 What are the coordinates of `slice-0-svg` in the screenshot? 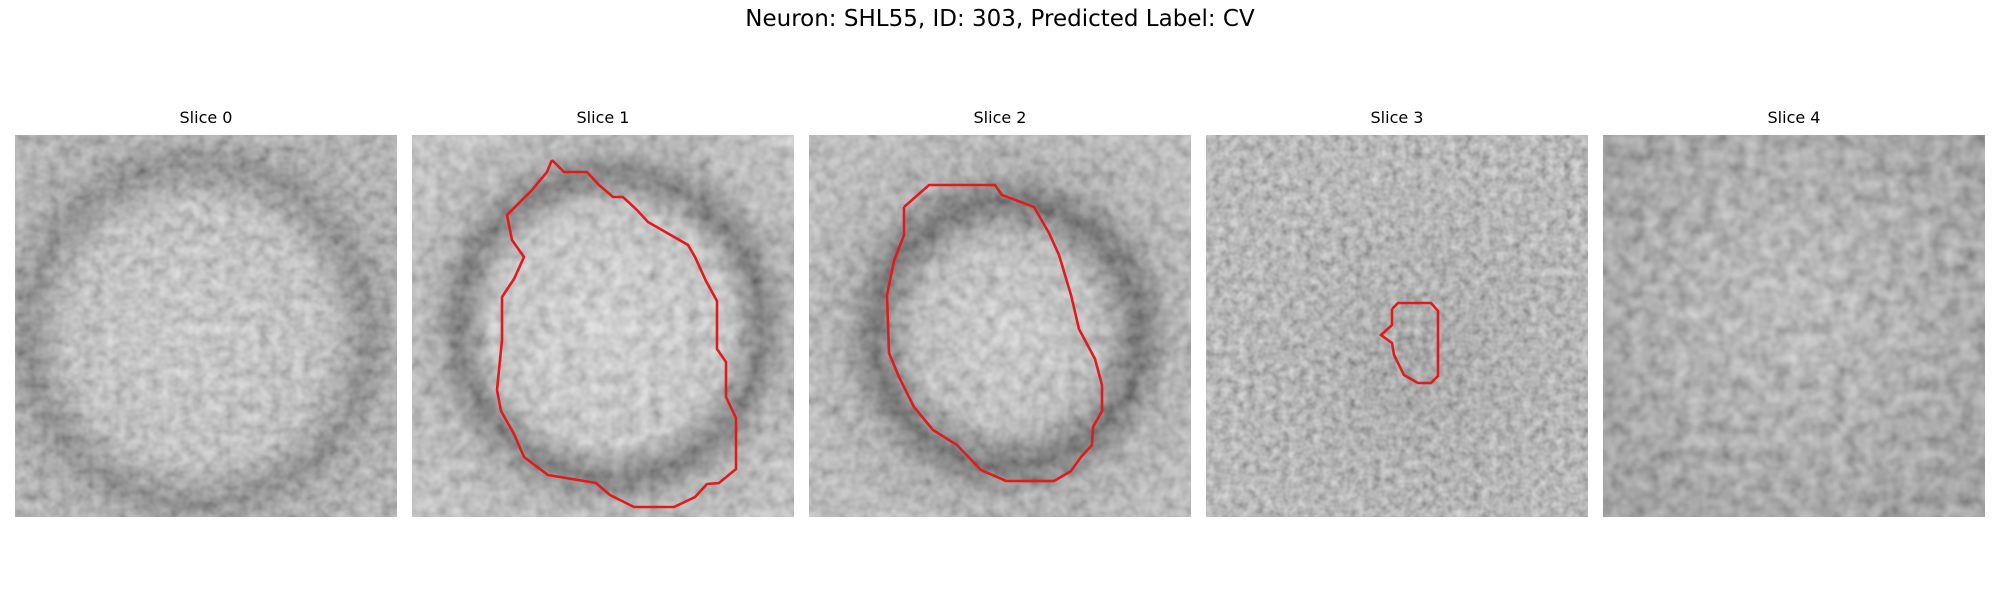 It's located at (206, 326).